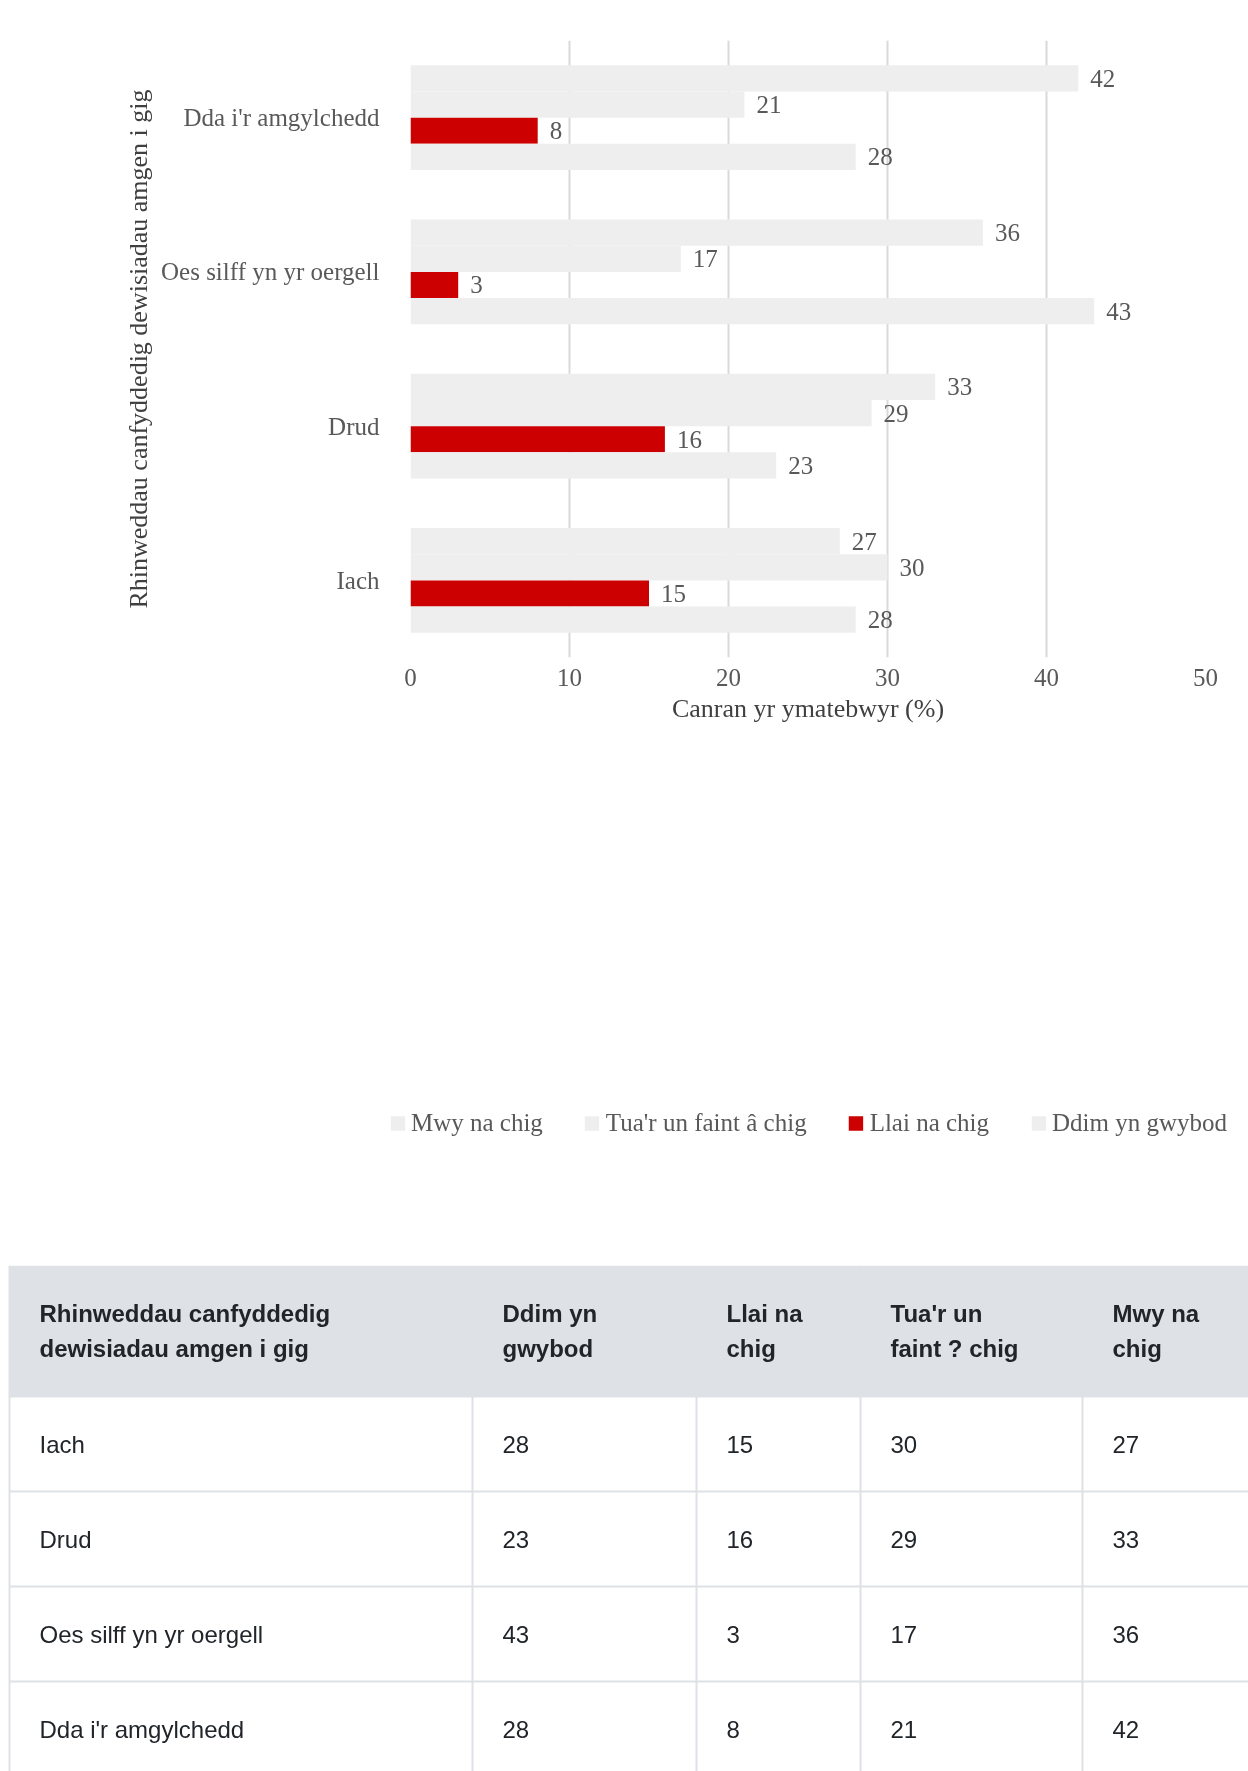 Image resolution: width=1248 pixels, height=1771 pixels. What do you see at coordinates (65, 1539) in the screenshot?
I see `category-label: Drud` at bounding box center [65, 1539].